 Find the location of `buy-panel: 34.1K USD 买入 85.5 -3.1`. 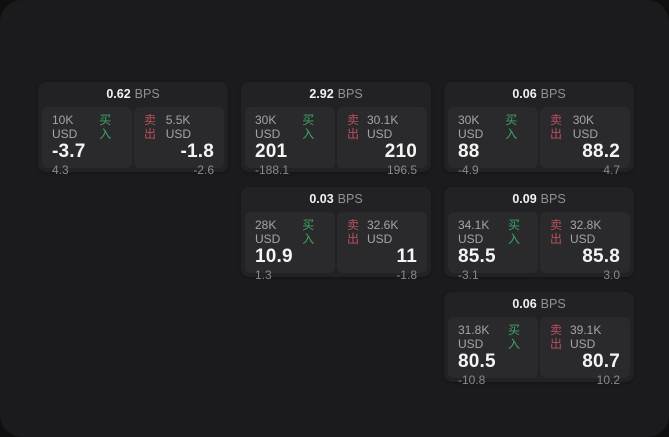

buy-panel: 34.1K USD 买入 85.5 -3.1 is located at coordinates (493, 247).